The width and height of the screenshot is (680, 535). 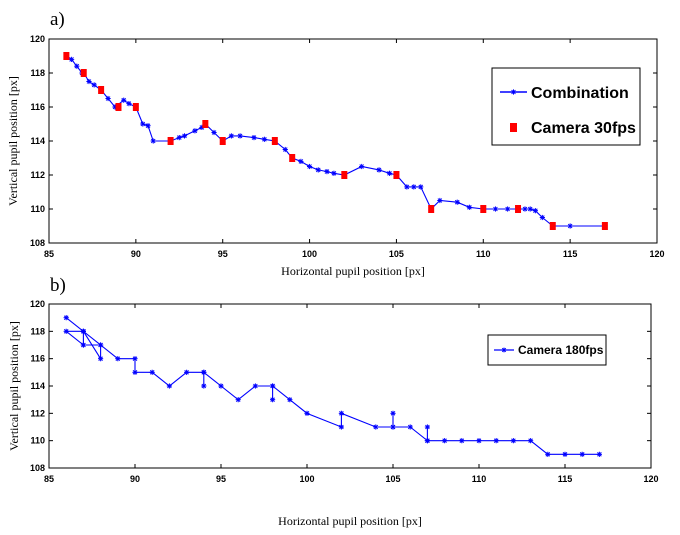 I want to click on legend-item-combination: Combination, so click(x=564, y=93).